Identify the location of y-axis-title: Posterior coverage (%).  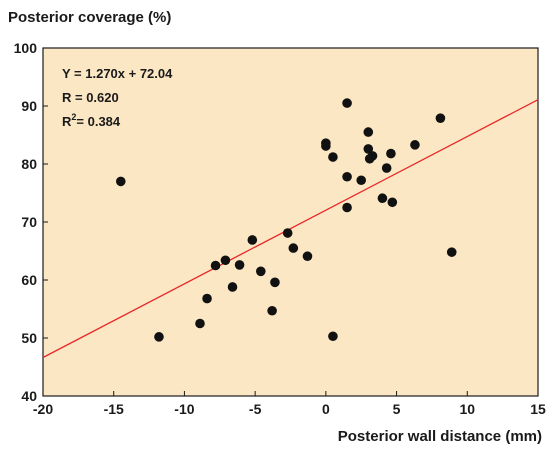
(90, 17).